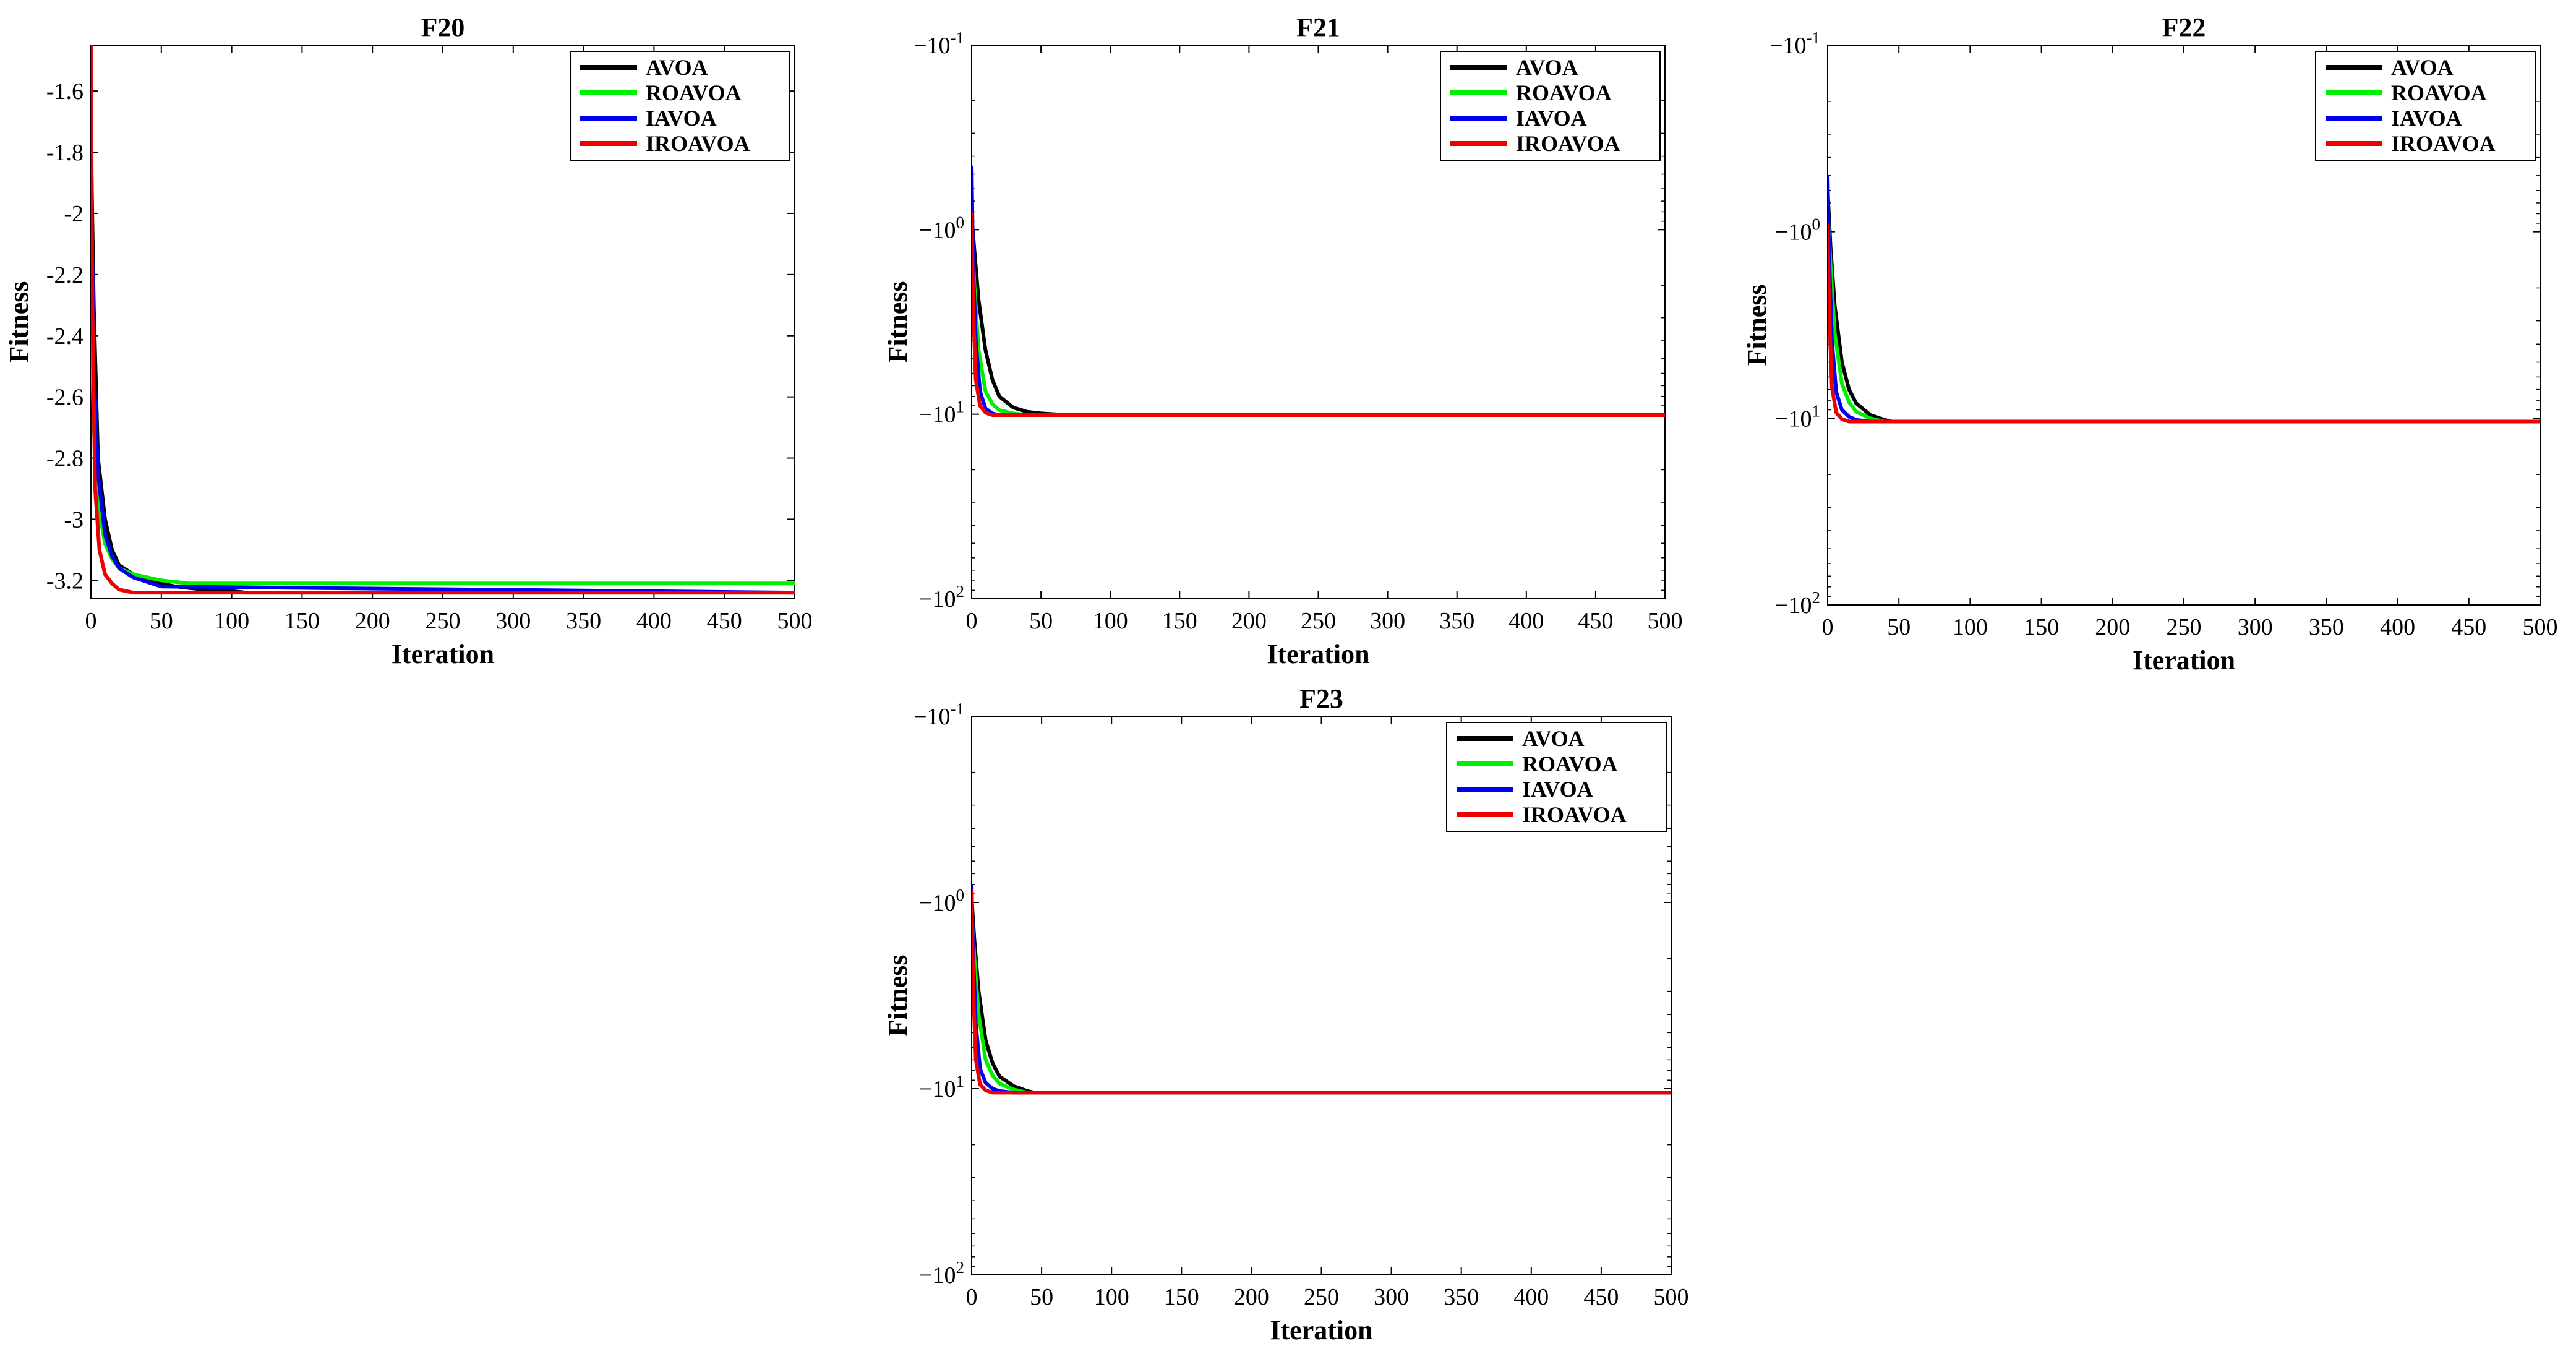 This screenshot has width=2576, height=1346. Describe the element at coordinates (74, 520) in the screenshot. I see `y-tick-label: -3` at that location.